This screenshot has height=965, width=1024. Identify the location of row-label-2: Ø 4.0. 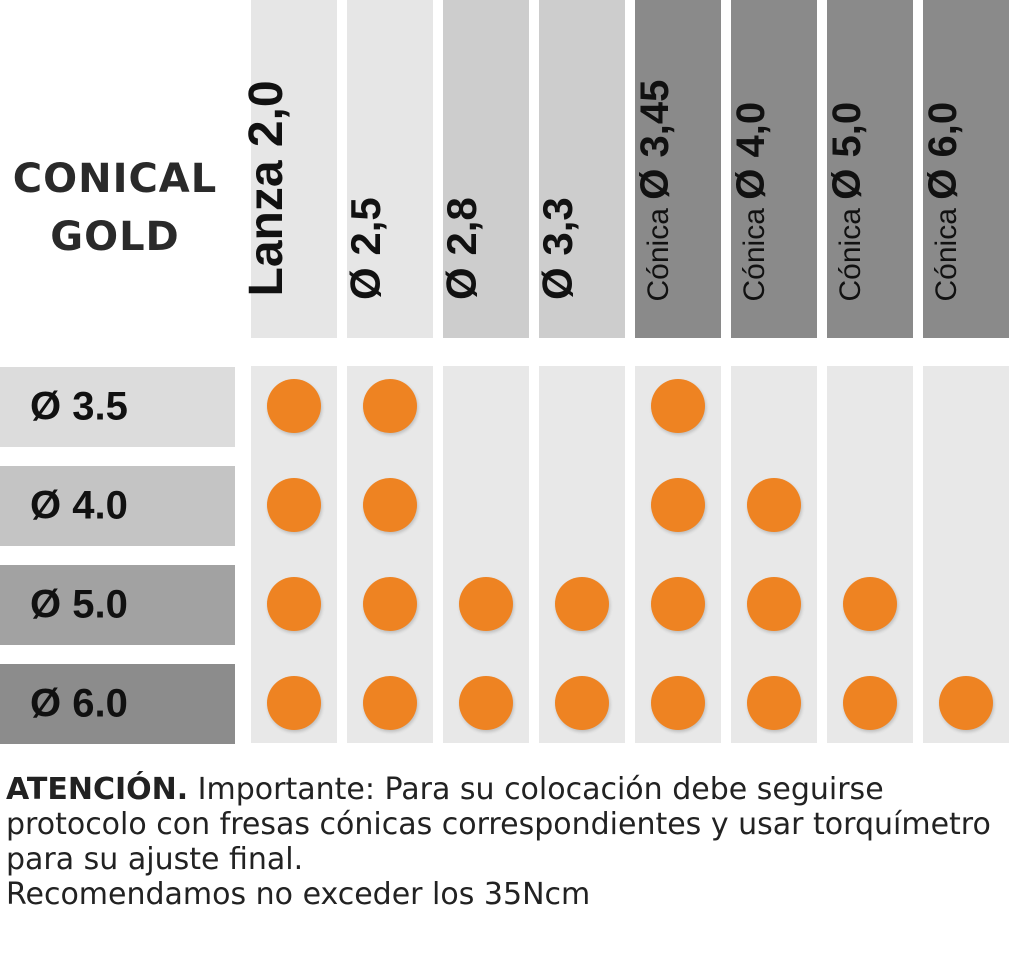
(117, 506).